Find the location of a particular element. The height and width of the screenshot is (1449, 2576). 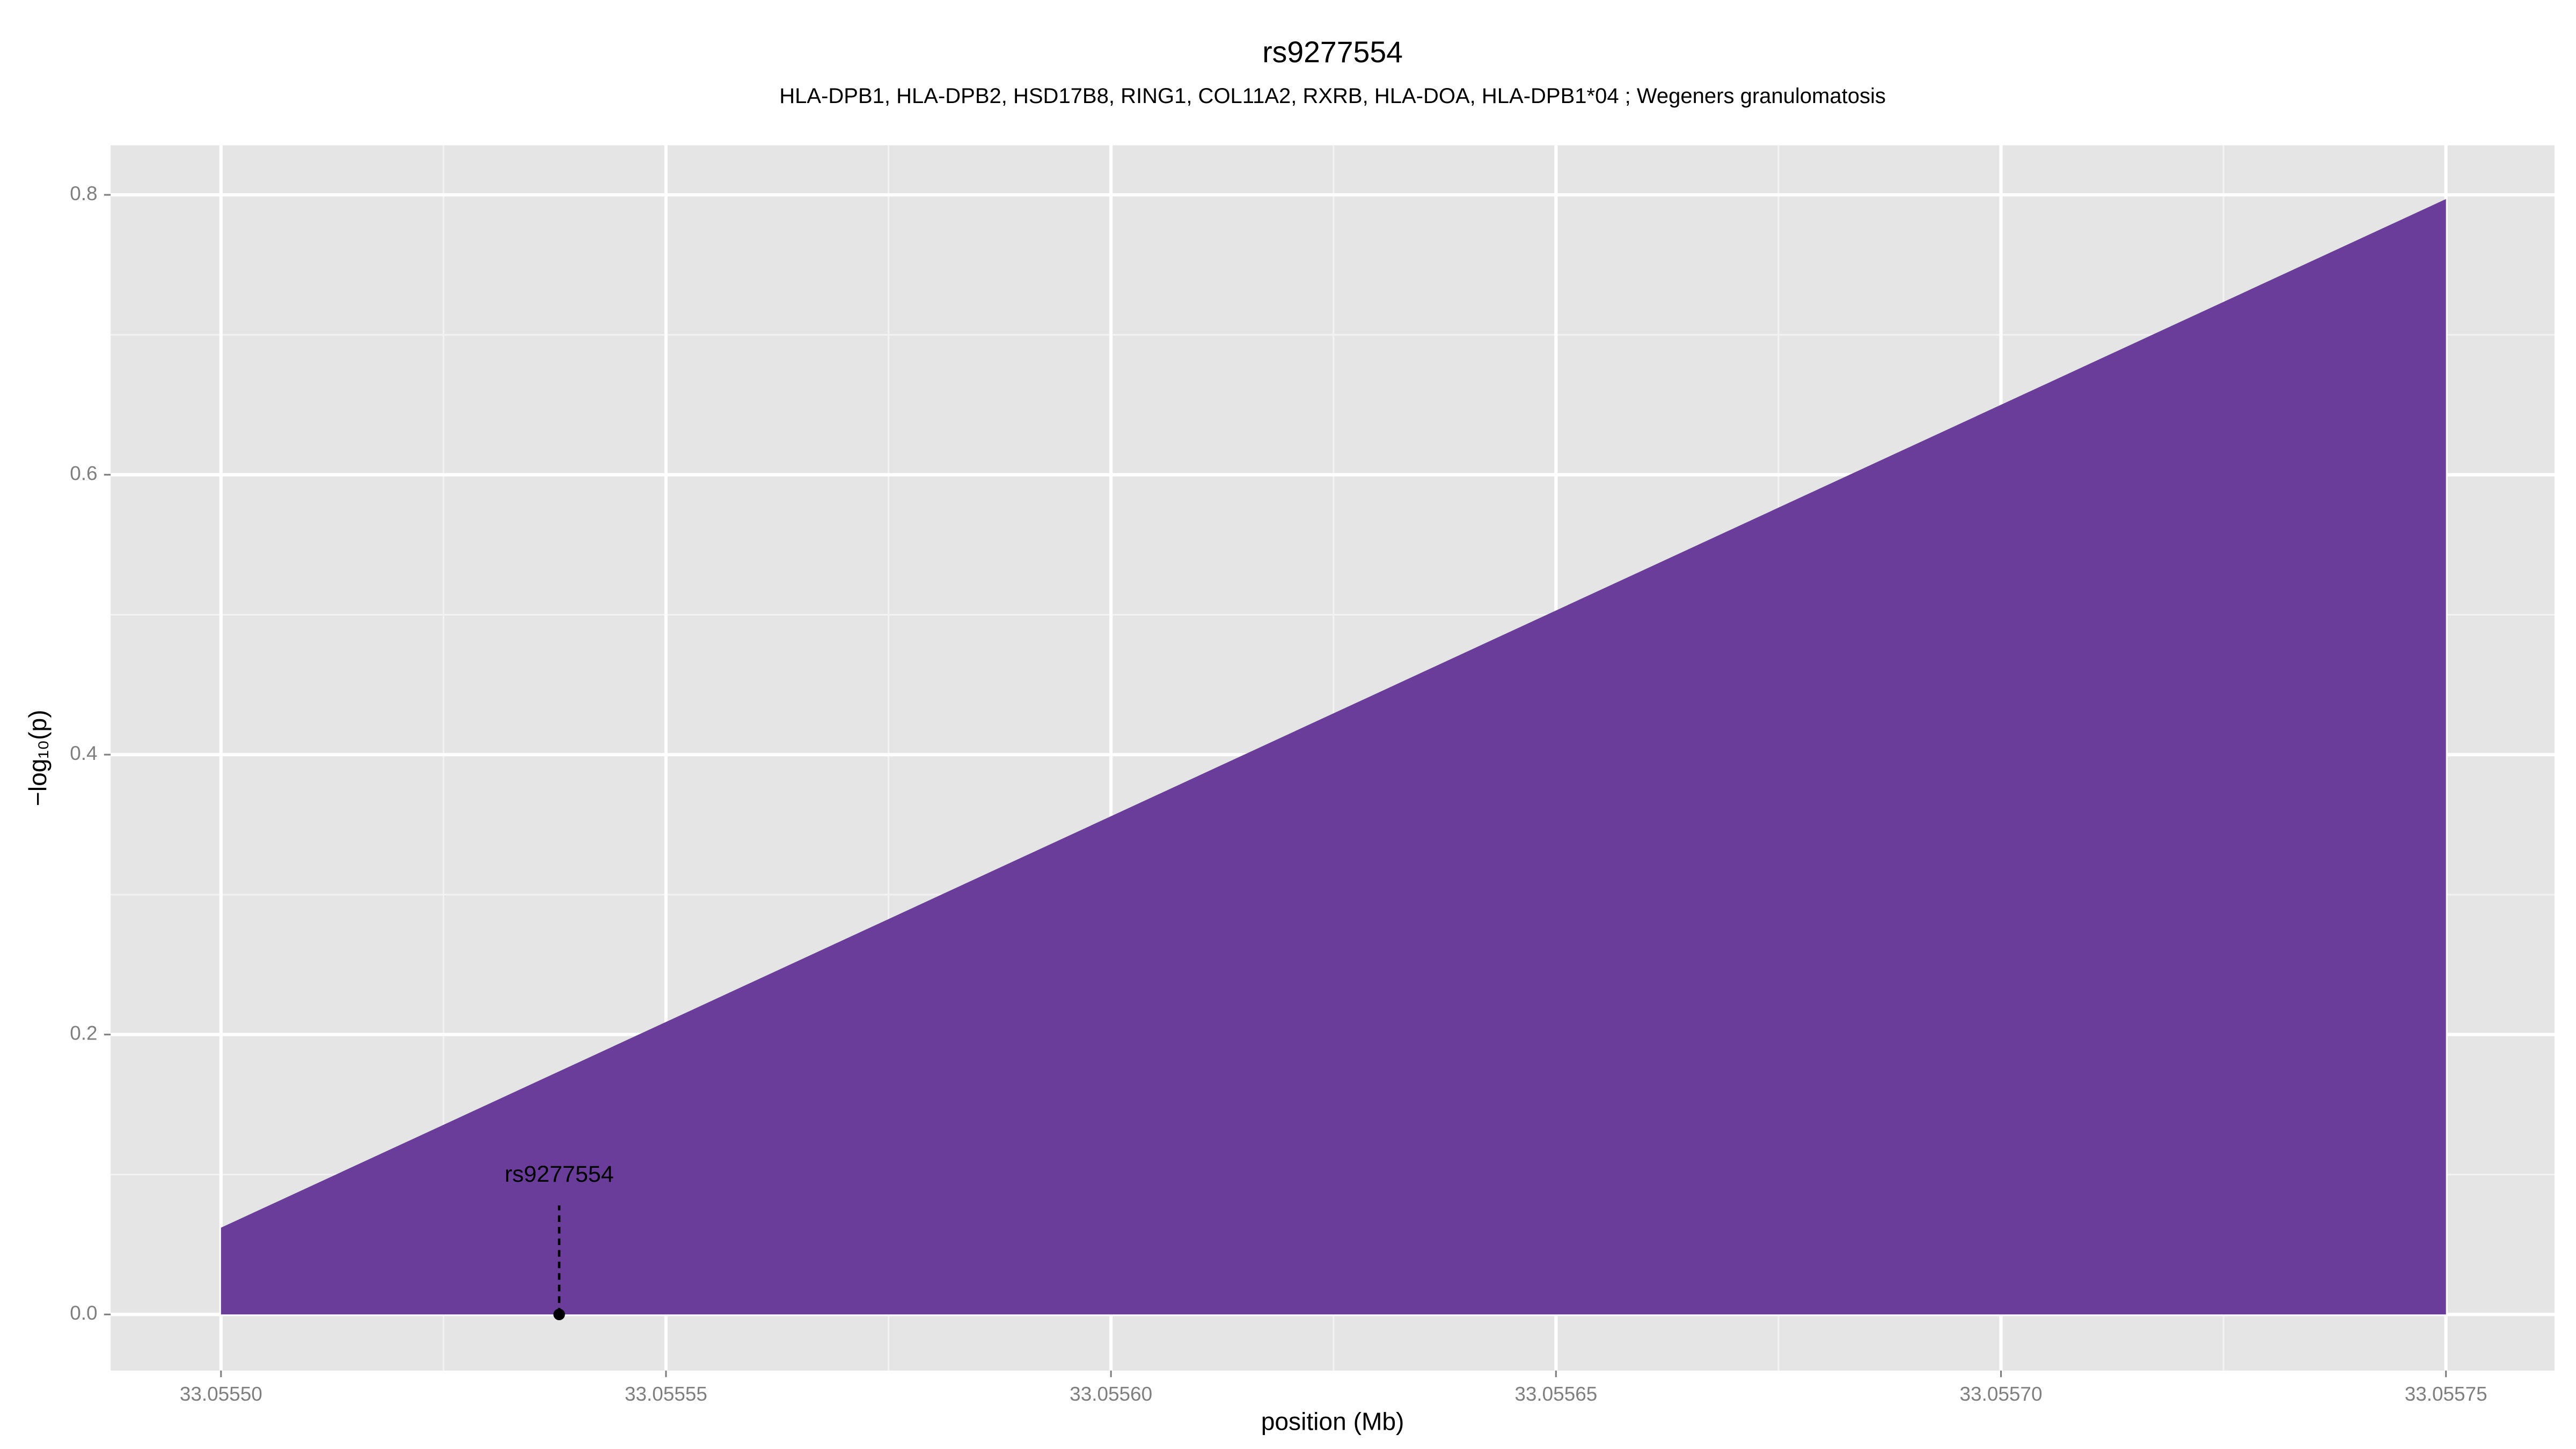

x-tick-label: 33.05565 is located at coordinates (1555, 1394).